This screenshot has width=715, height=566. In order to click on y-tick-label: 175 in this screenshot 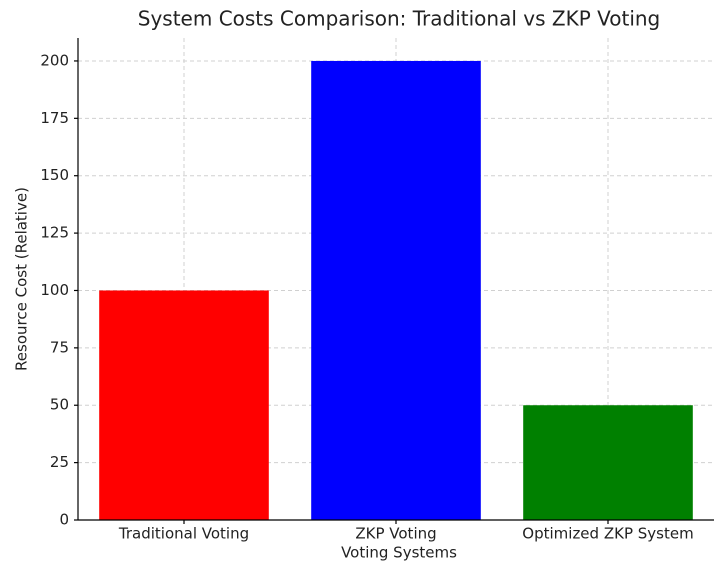, I will do `click(54, 118)`.